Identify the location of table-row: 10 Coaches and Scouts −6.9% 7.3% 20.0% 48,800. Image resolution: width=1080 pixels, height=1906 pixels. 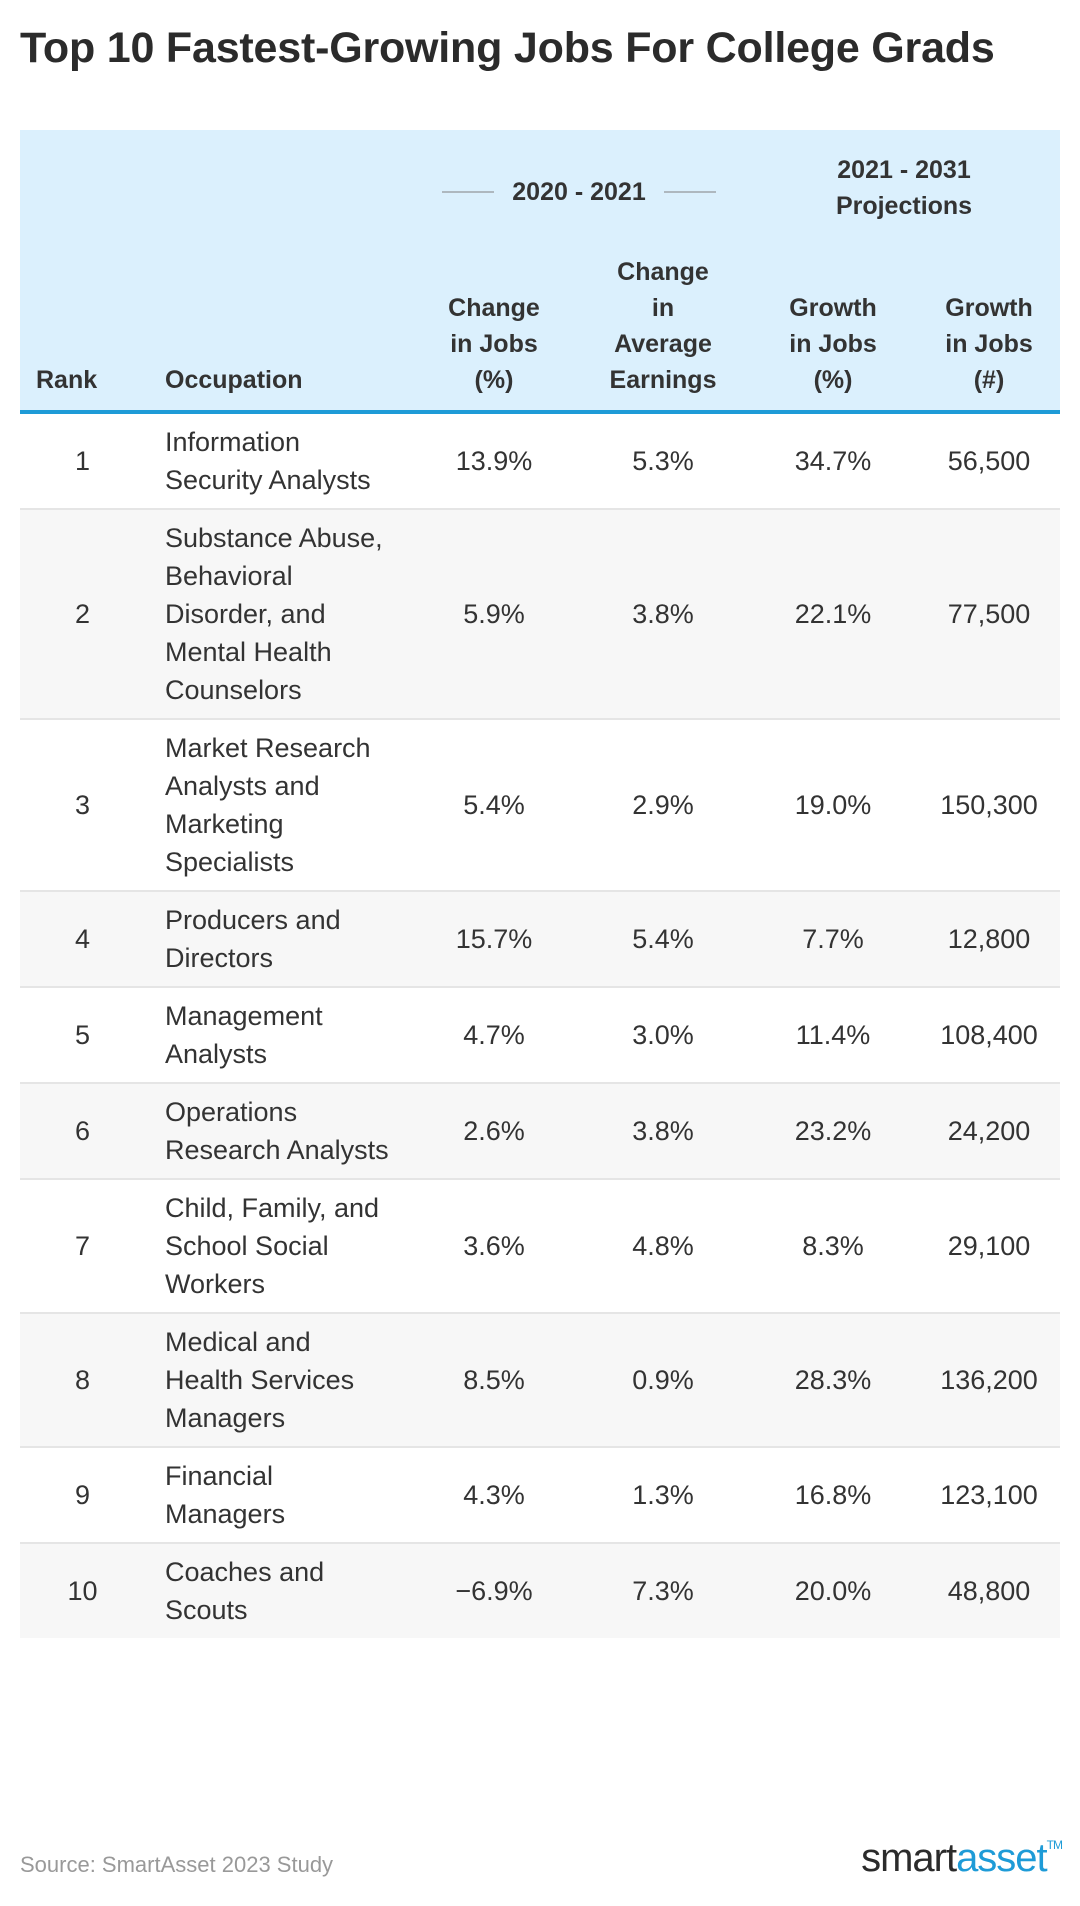
(540, 1590).